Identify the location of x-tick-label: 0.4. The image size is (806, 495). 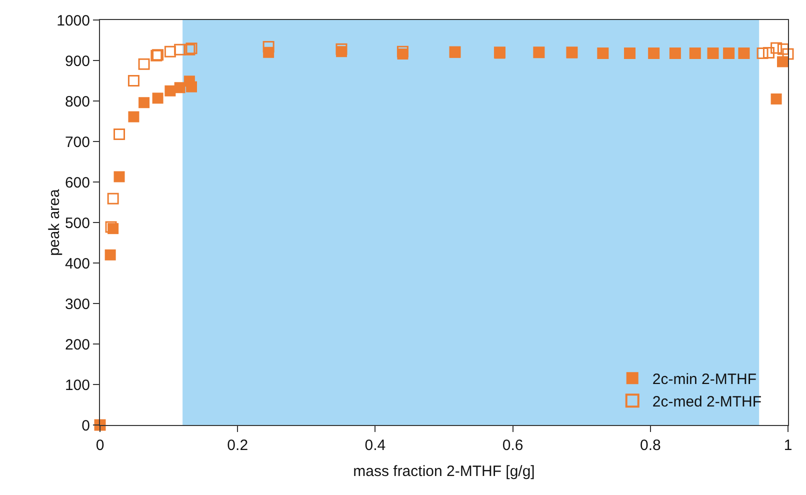
(375, 445).